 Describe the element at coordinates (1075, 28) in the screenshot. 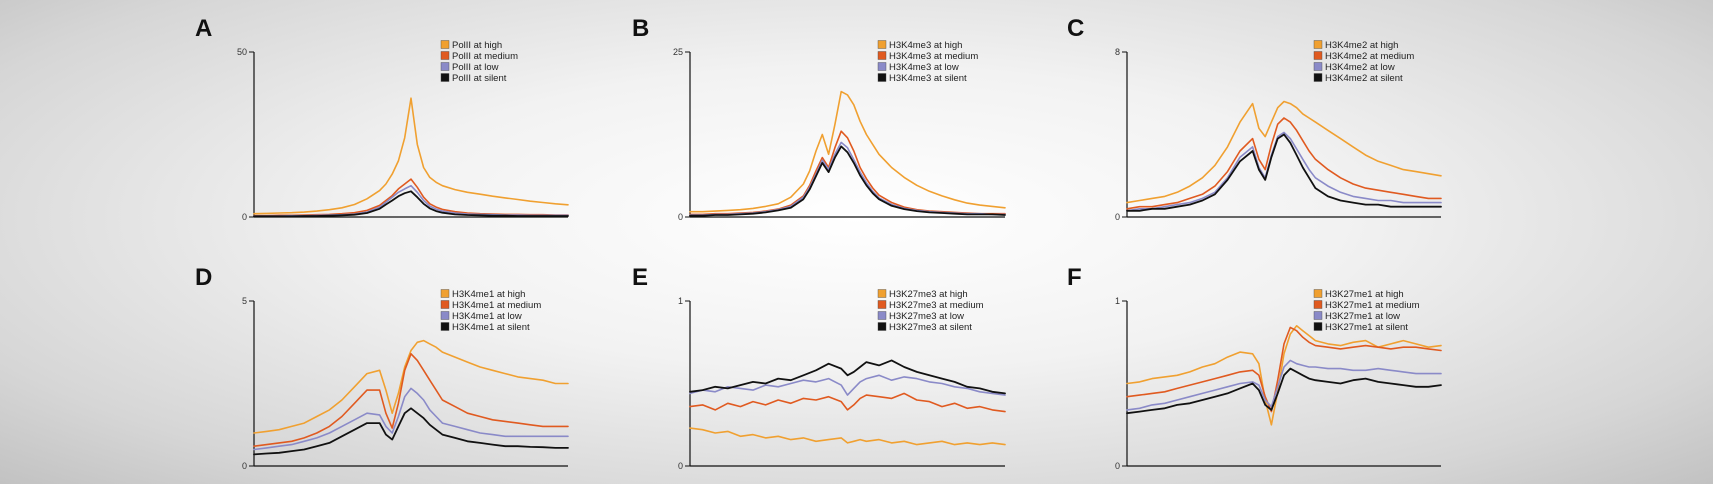

I see `panel-letter: C` at that location.